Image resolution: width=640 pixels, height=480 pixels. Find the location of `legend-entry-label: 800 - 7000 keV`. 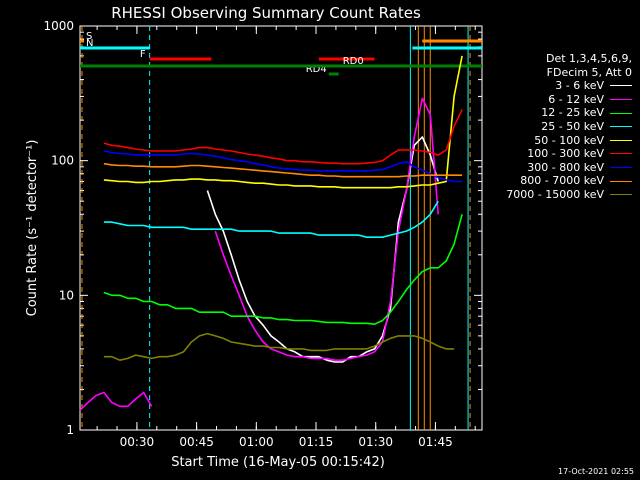

legend-entry-label: 800 - 7000 keV is located at coordinates (562, 181).